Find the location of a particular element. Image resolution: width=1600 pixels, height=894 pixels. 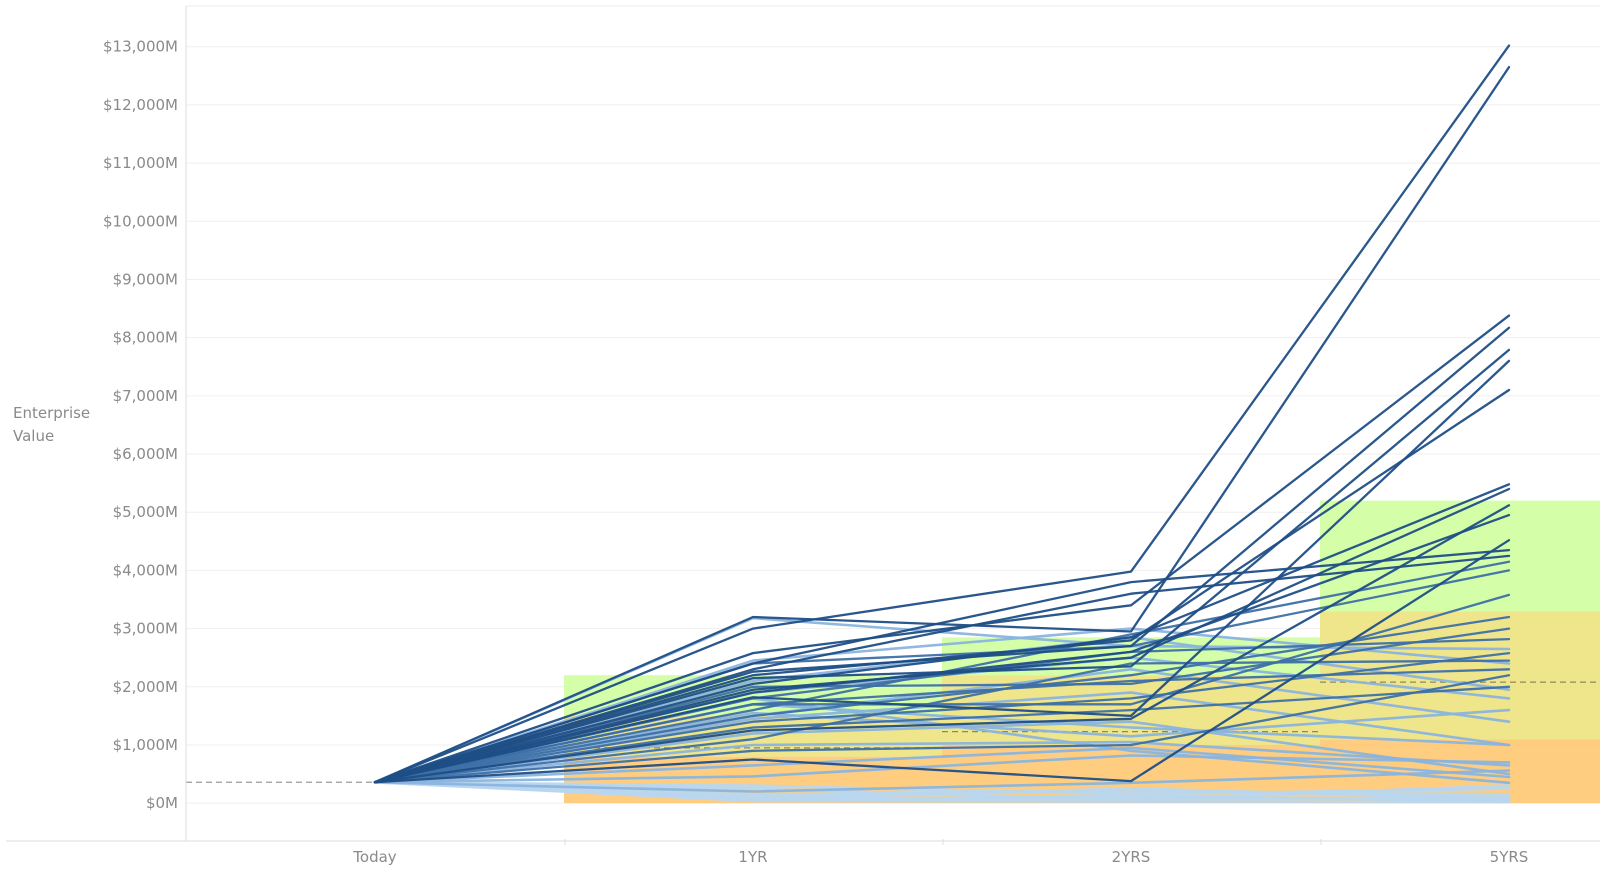

x-tick-label-5yrs: 5YRS is located at coordinates (1509, 857).